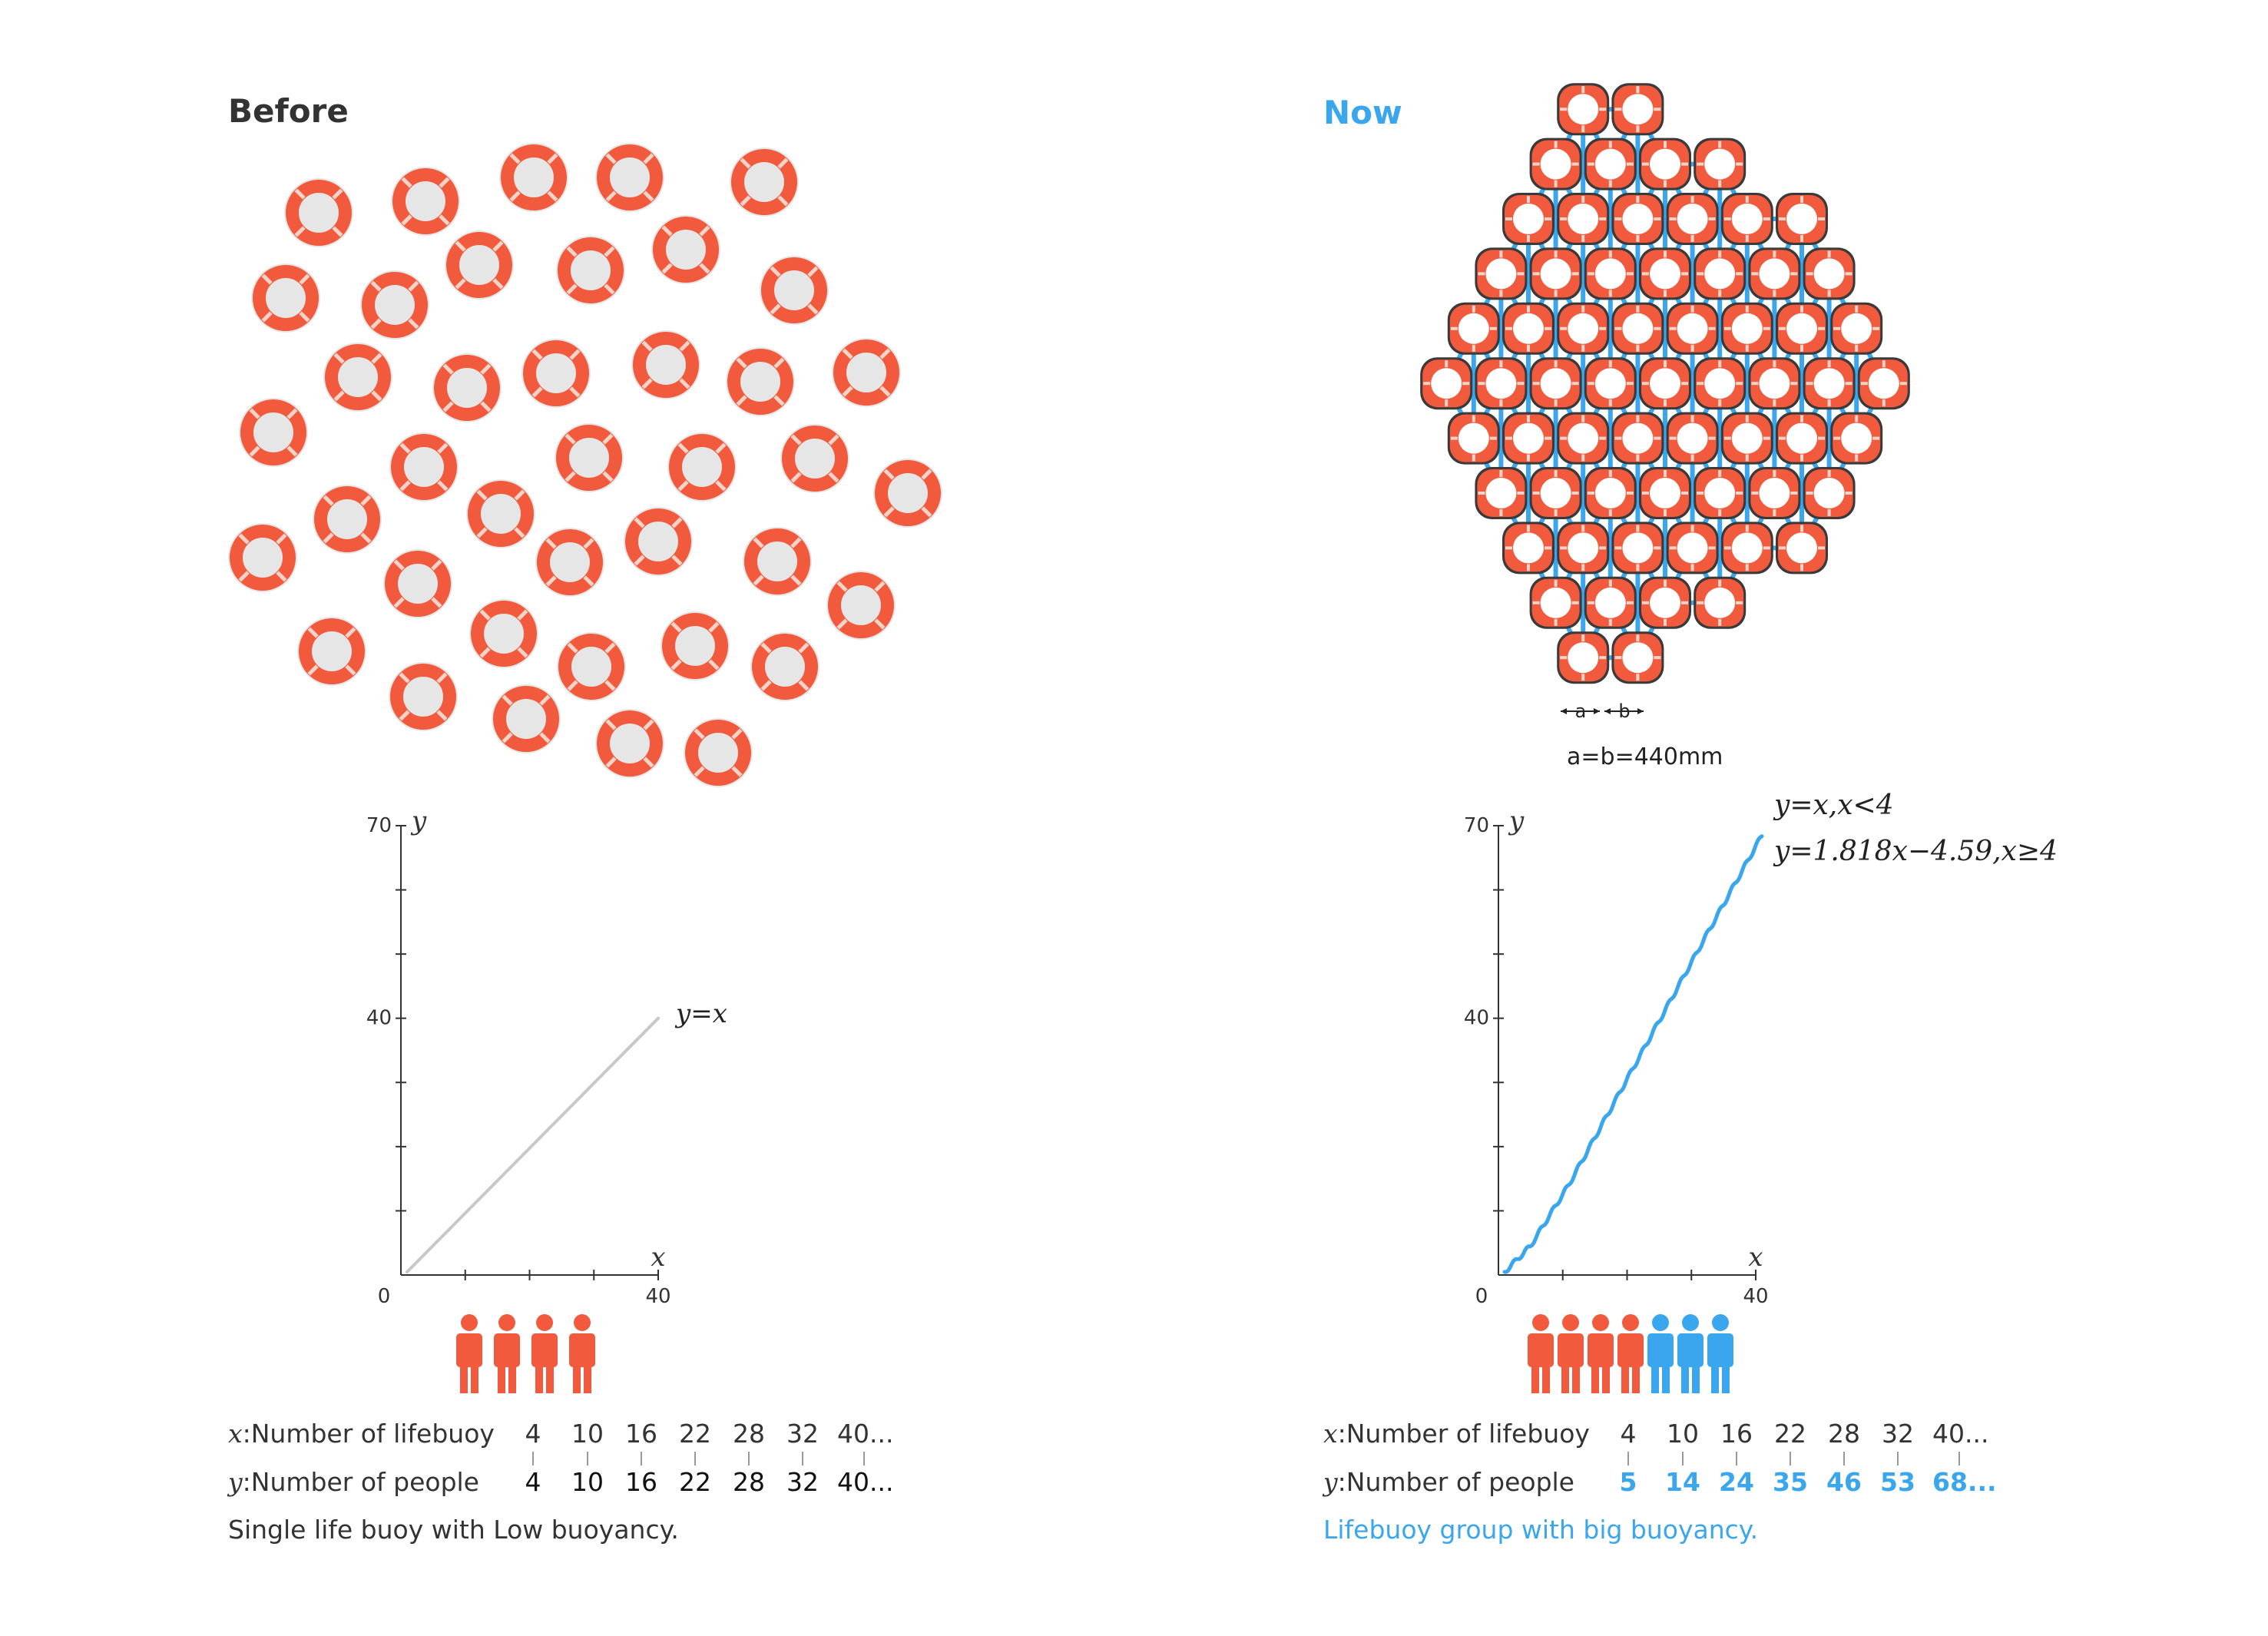 This screenshot has width=2268, height=1636. I want to click on now-formula-line2: y=1.818x−4.59,x≥4, so click(1916, 851).